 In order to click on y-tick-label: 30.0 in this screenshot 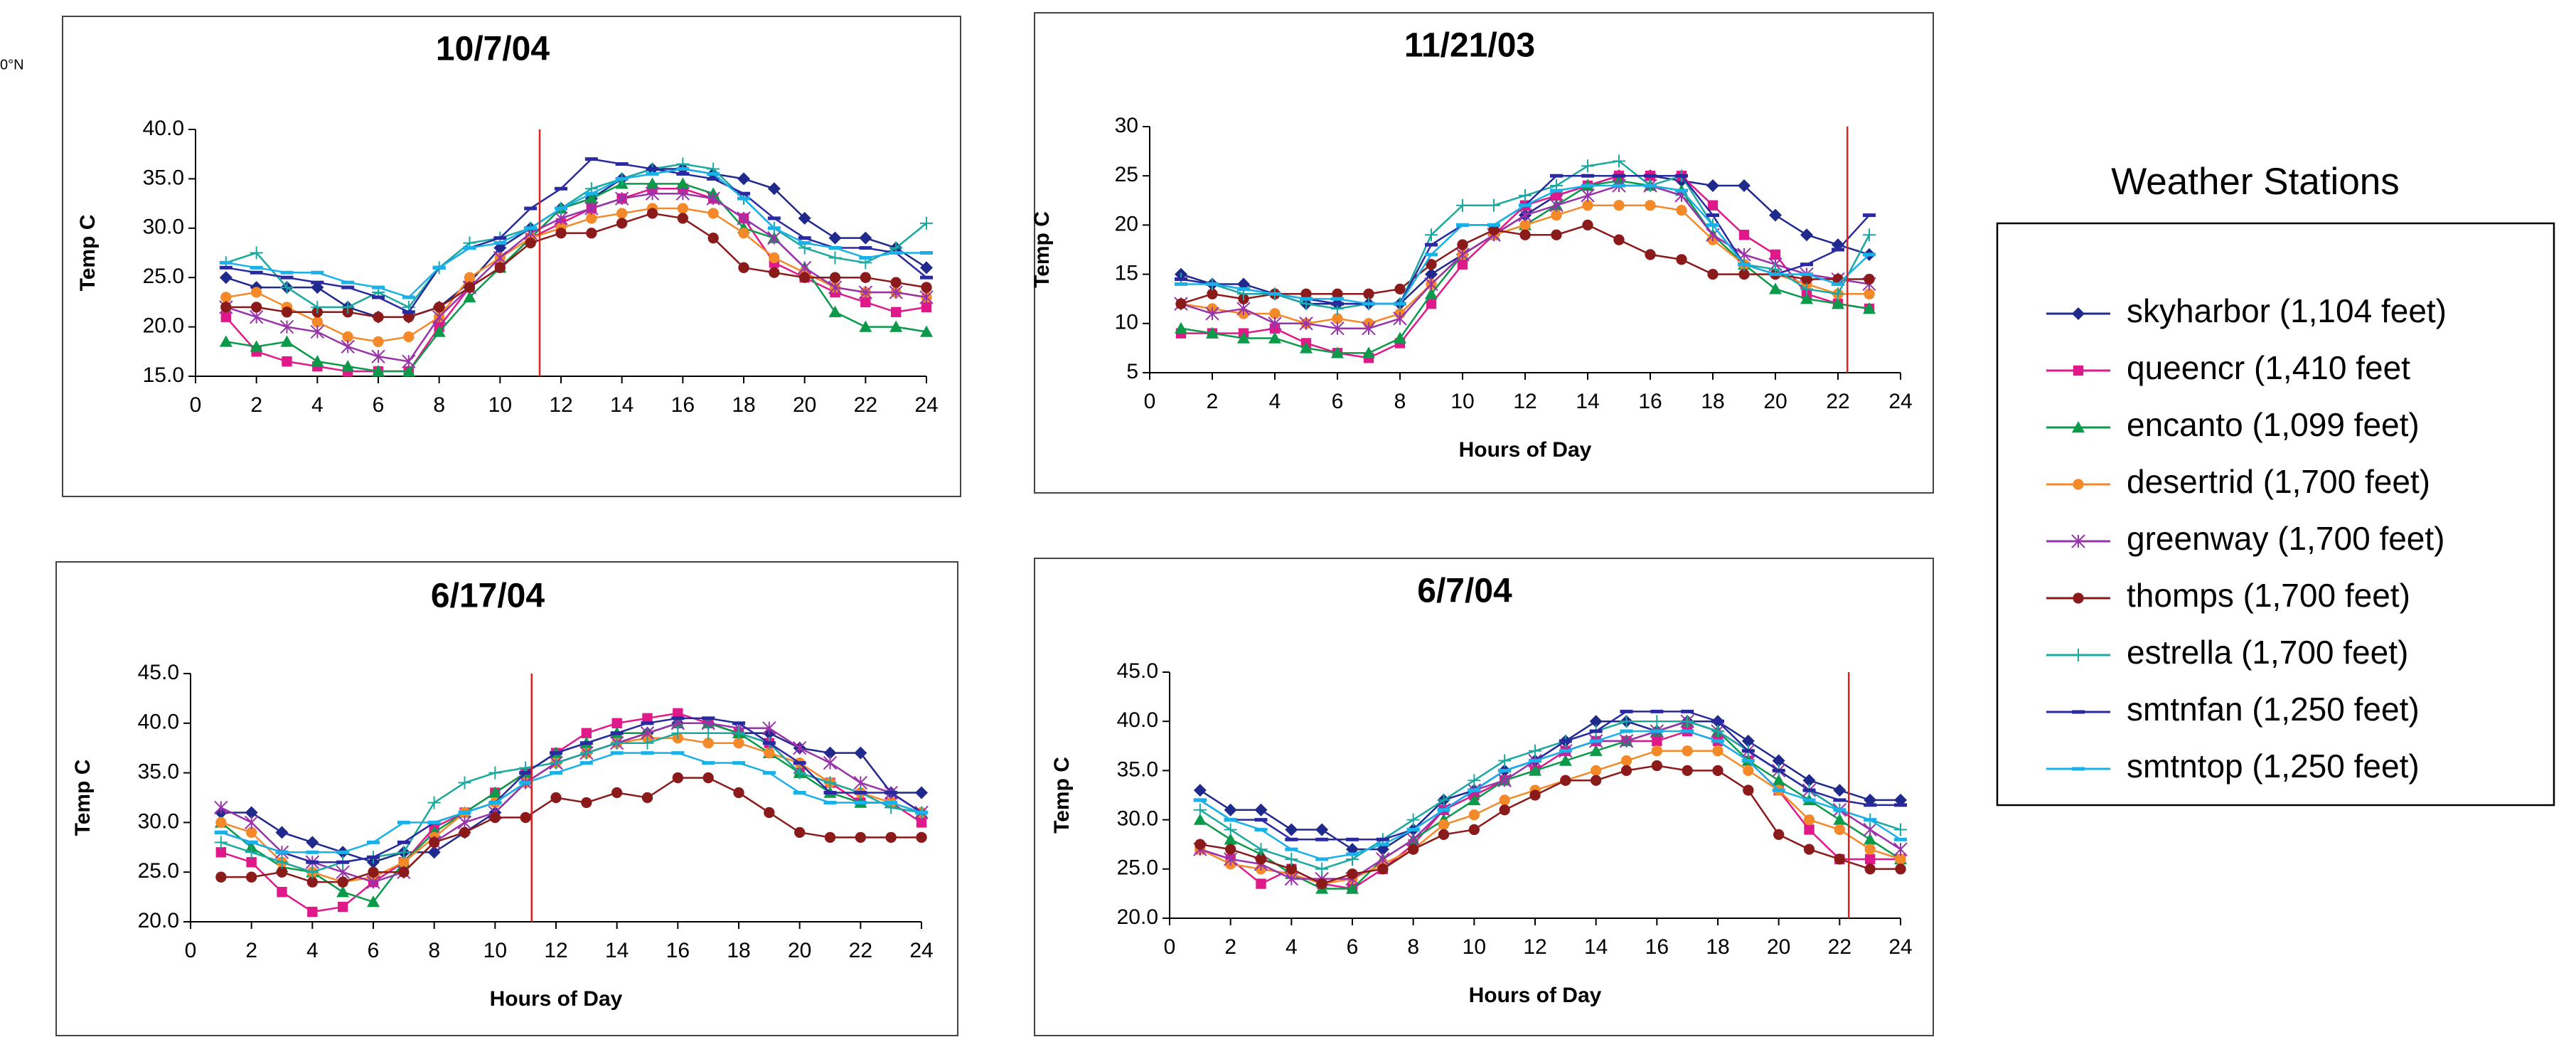, I will do `click(163, 227)`.